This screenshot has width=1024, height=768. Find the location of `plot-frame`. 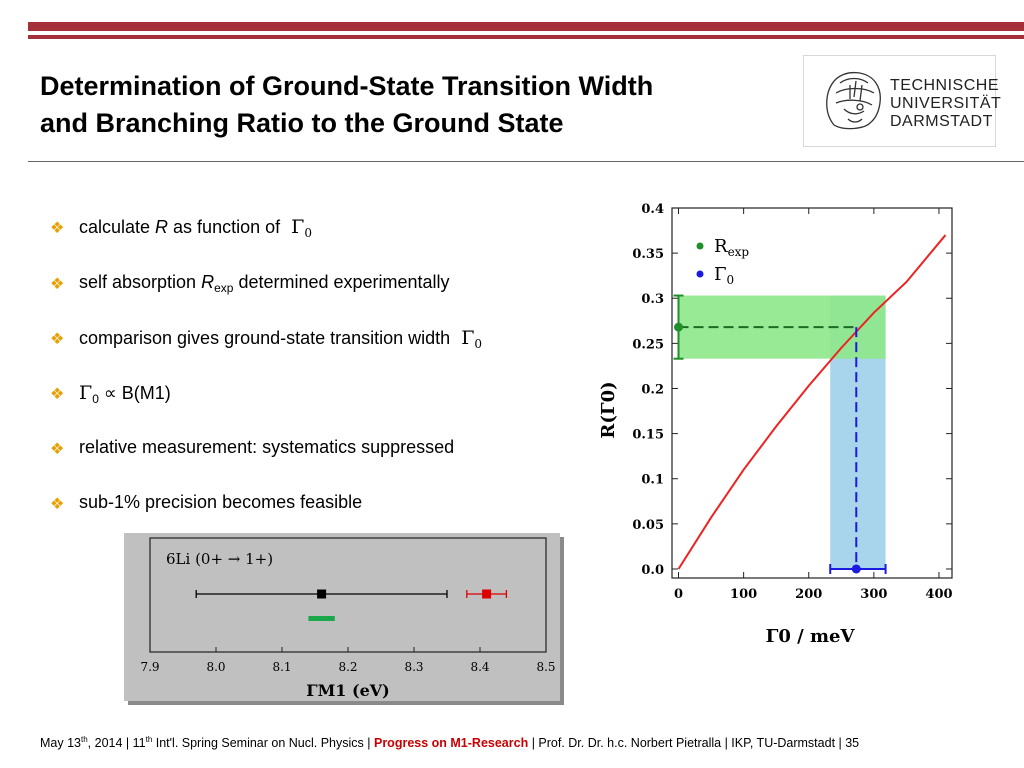

plot-frame is located at coordinates (812, 393).